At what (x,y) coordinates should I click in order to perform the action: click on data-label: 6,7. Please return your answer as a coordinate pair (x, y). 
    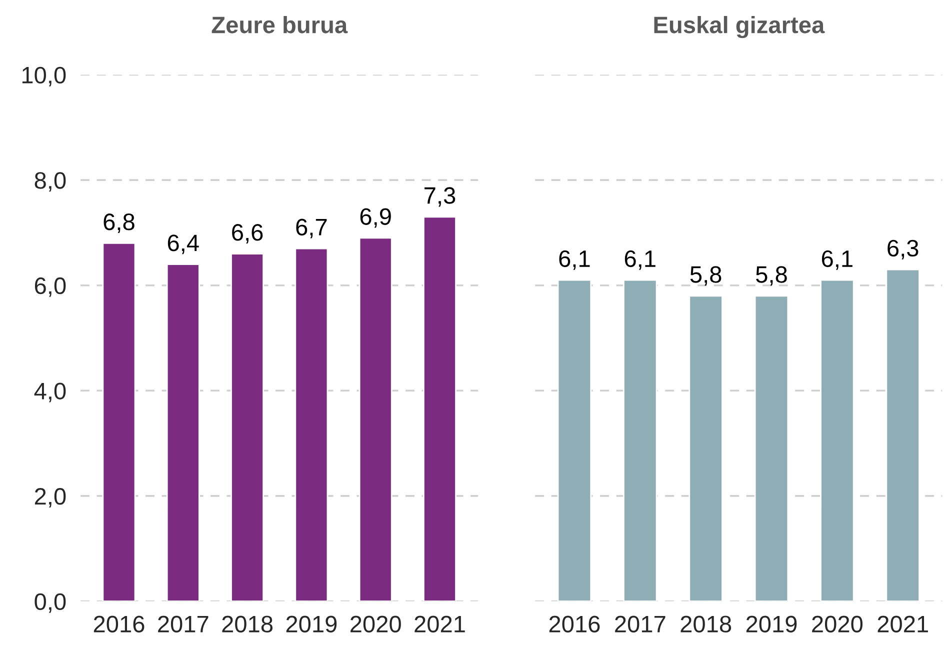
    Looking at the image, I should click on (311, 228).